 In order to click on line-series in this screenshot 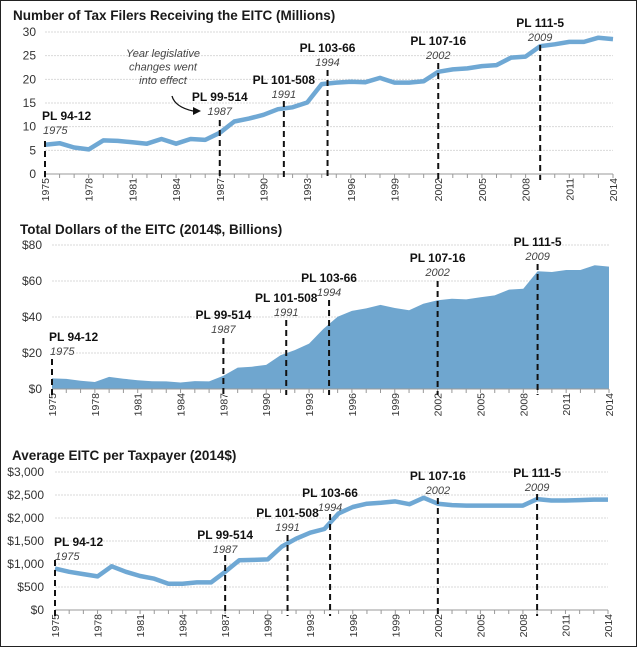, I will do `click(331, 541)`.